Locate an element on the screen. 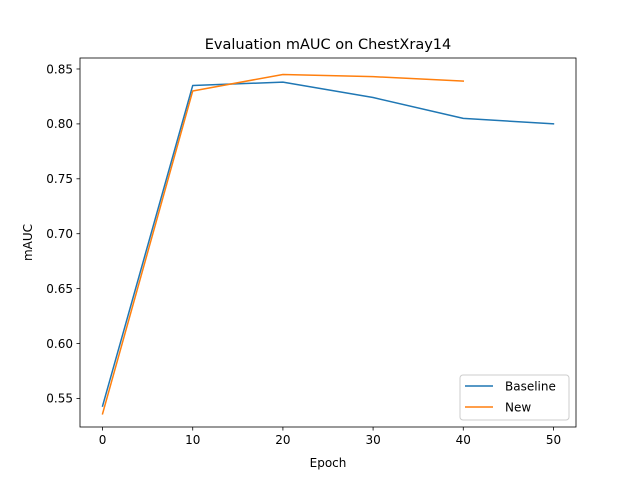  y-tick-label: 0.55 is located at coordinates (59, 399).